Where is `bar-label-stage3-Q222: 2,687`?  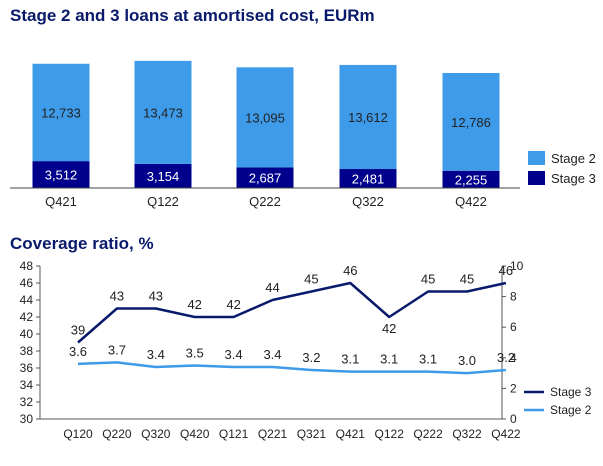
bar-label-stage3-Q222: 2,687 is located at coordinates (265, 178).